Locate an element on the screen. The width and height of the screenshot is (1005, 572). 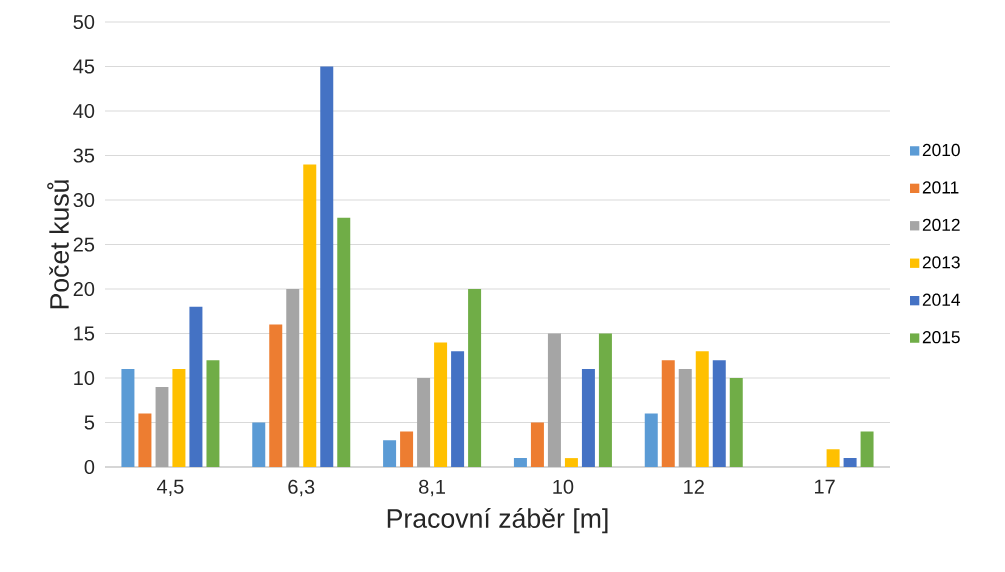
legend-label: 2014 is located at coordinates (941, 299).